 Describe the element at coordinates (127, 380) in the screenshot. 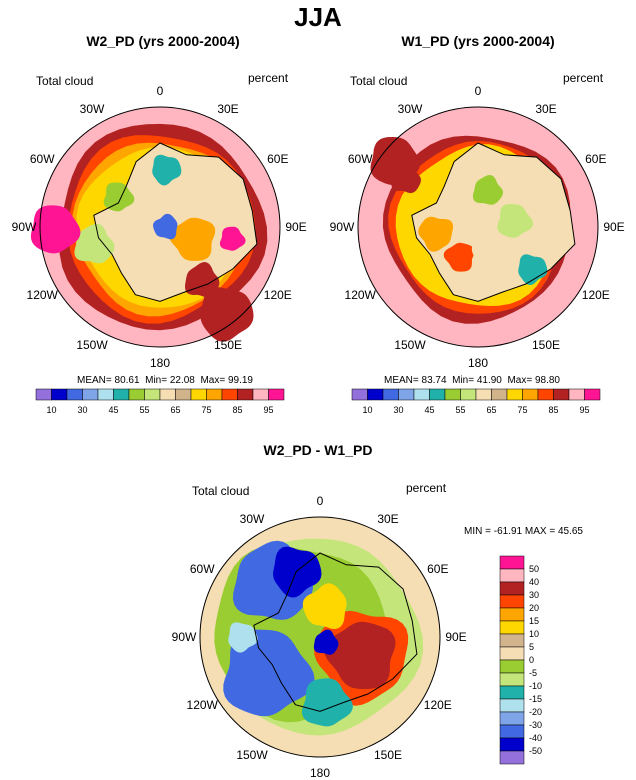

I see `panel1-mean: 80.61` at that location.